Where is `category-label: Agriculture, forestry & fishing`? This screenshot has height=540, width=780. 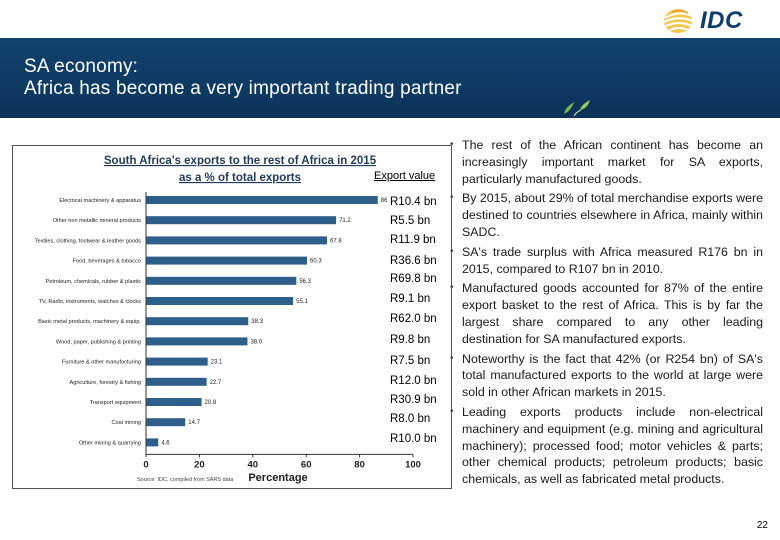
category-label: Agriculture, forestry & fishing is located at coordinates (105, 383).